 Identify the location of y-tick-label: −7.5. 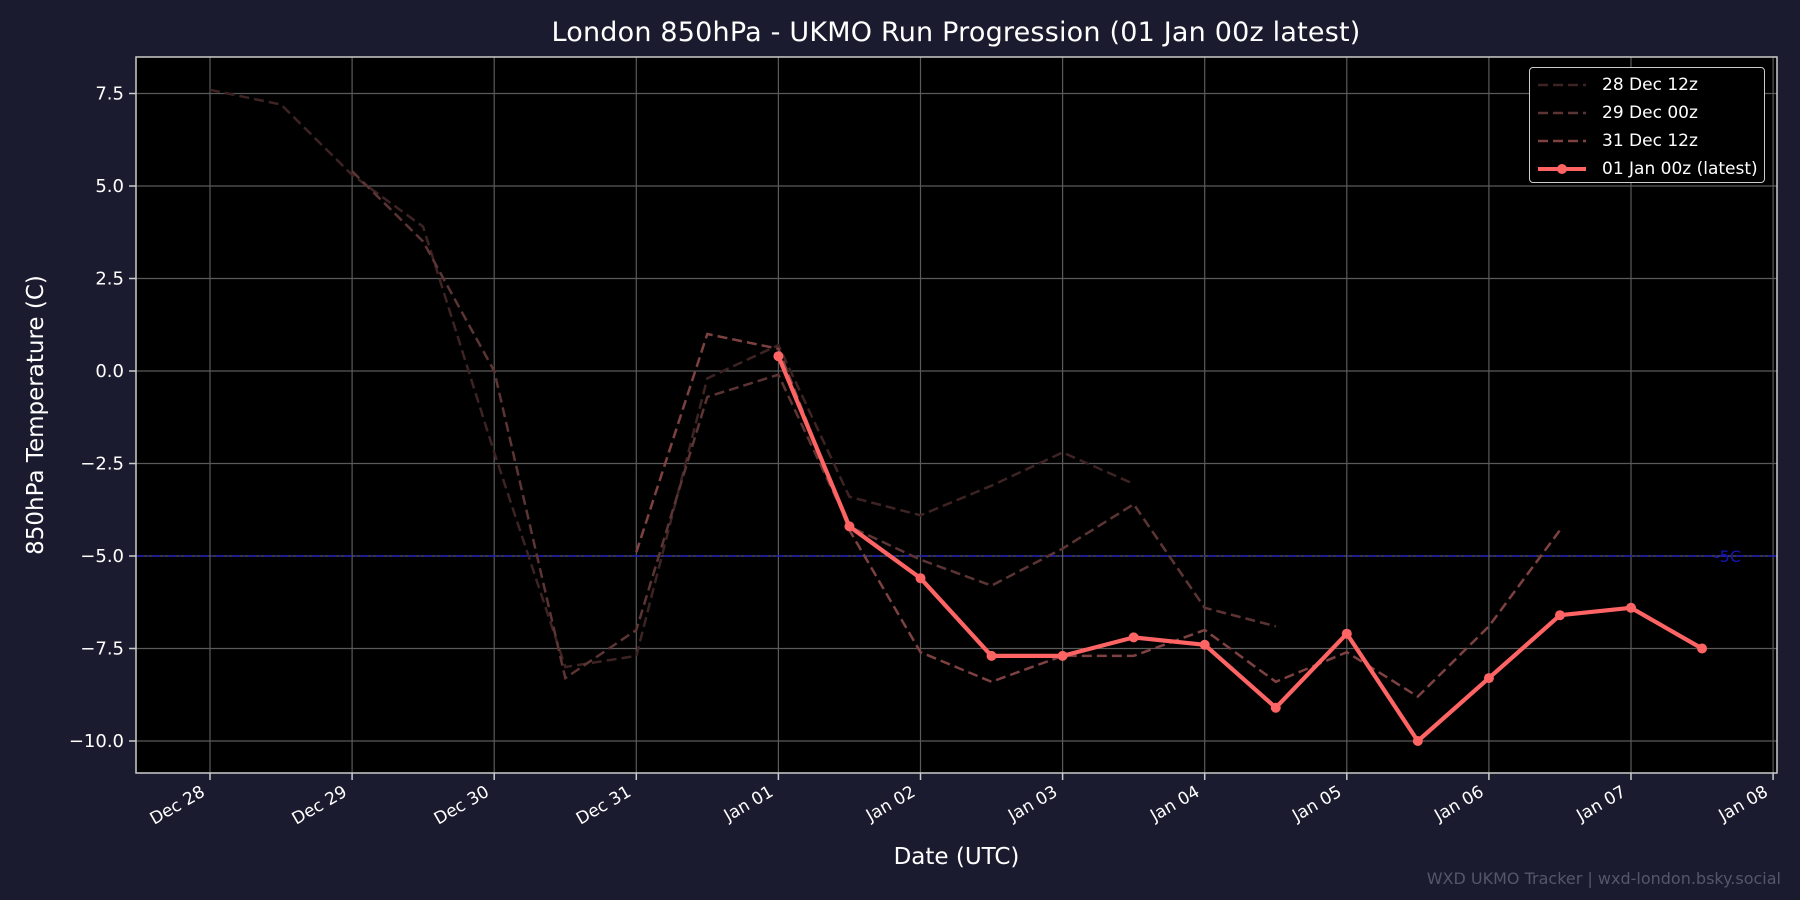
(102, 649).